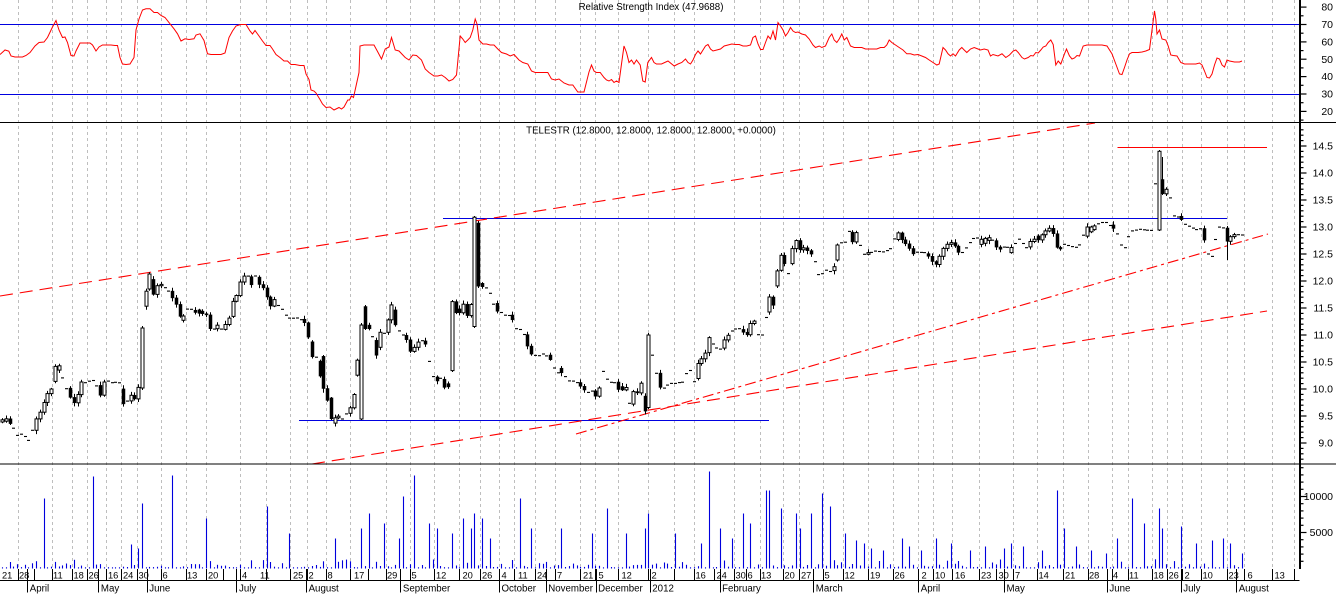 This screenshot has height=600, width=1336. I want to click on svg-text: November, so click(570, 589).